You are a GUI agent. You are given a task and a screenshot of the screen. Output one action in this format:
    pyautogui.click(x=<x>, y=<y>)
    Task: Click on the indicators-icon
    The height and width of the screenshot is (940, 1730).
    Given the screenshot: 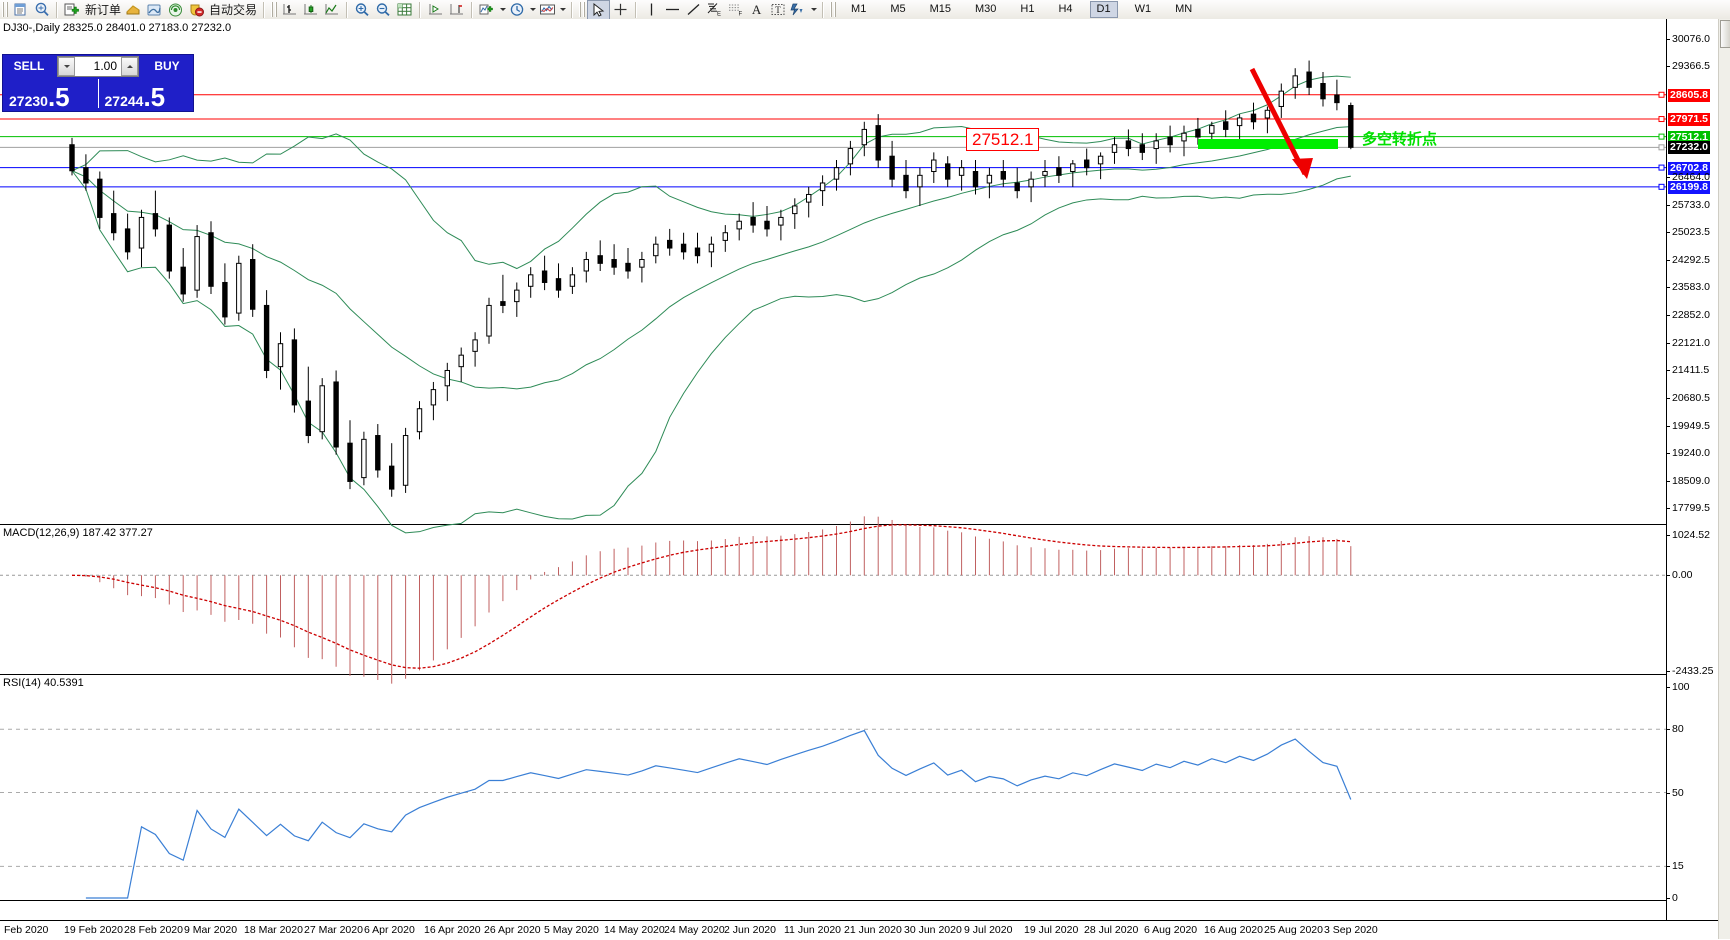 What is the action you would take?
    pyautogui.click(x=487, y=10)
    